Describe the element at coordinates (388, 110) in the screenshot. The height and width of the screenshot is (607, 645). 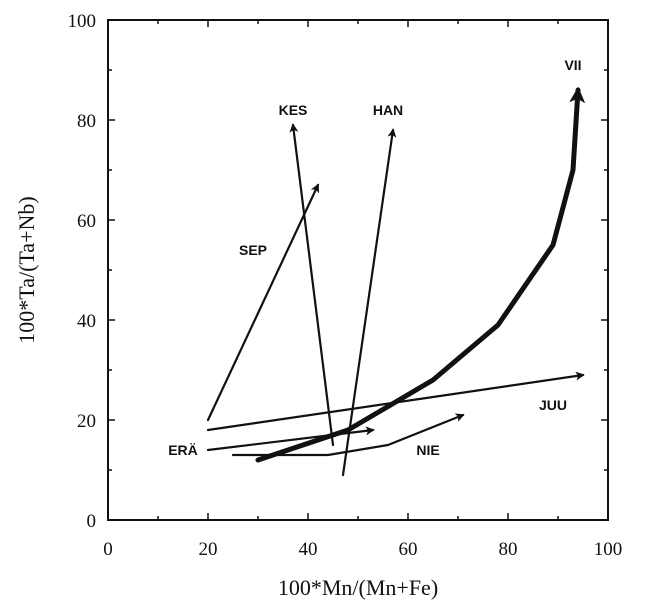
I see `series-label-han: HAN` at that location.